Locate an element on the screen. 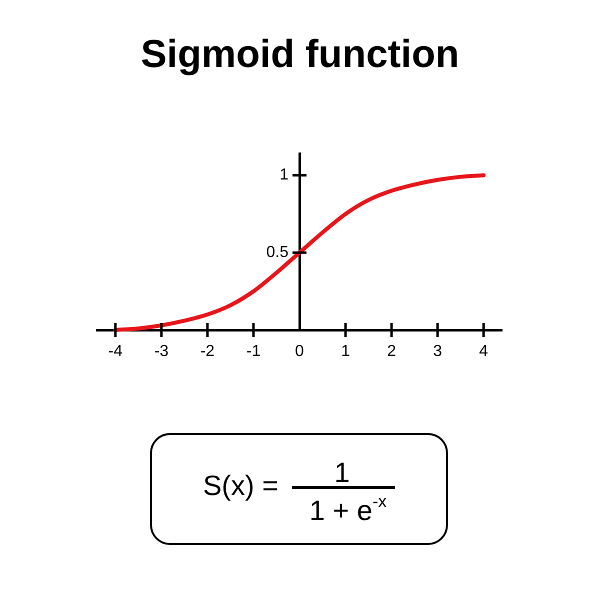 The image size is (600, 600). x-tick-label: -1 is located at coordinates (253, 351).